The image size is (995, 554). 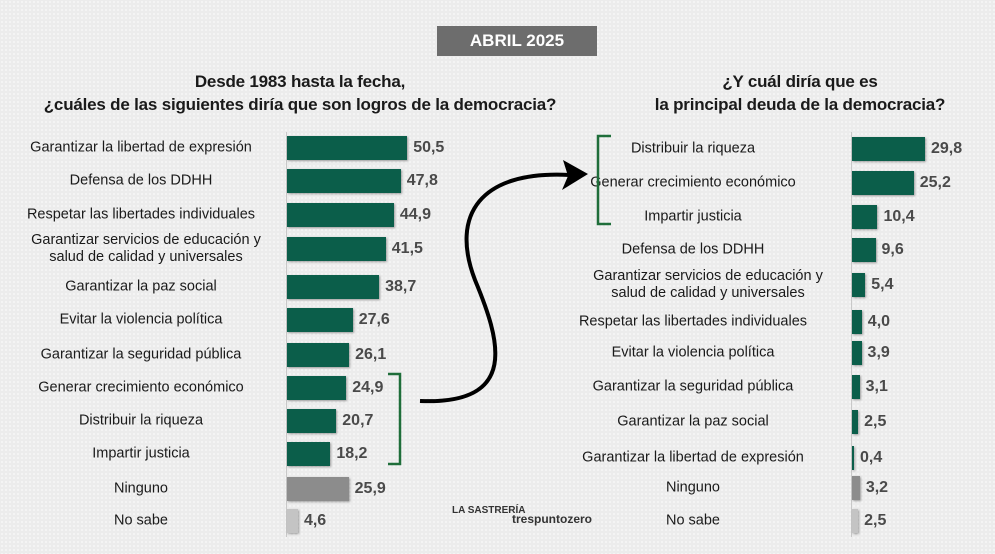 What do you see at coordinates (495, 288) in the screenshot?
I see `arrow-curve` at bounding box center [495, 288].